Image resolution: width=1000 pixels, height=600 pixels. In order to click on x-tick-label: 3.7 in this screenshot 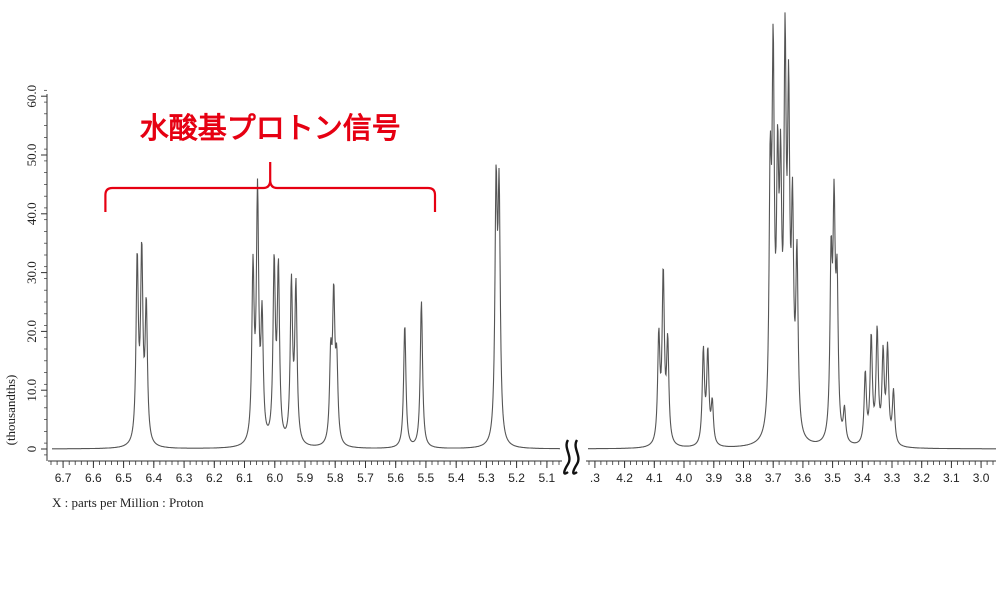, I will do `click(773, 478)`.